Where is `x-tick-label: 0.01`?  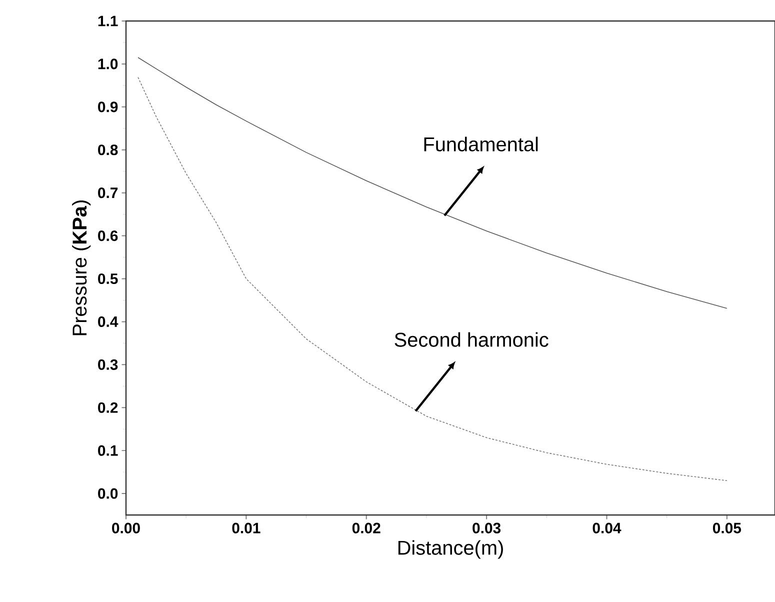
x-tick-label: 0.01 is located at coordinates (246, 528).